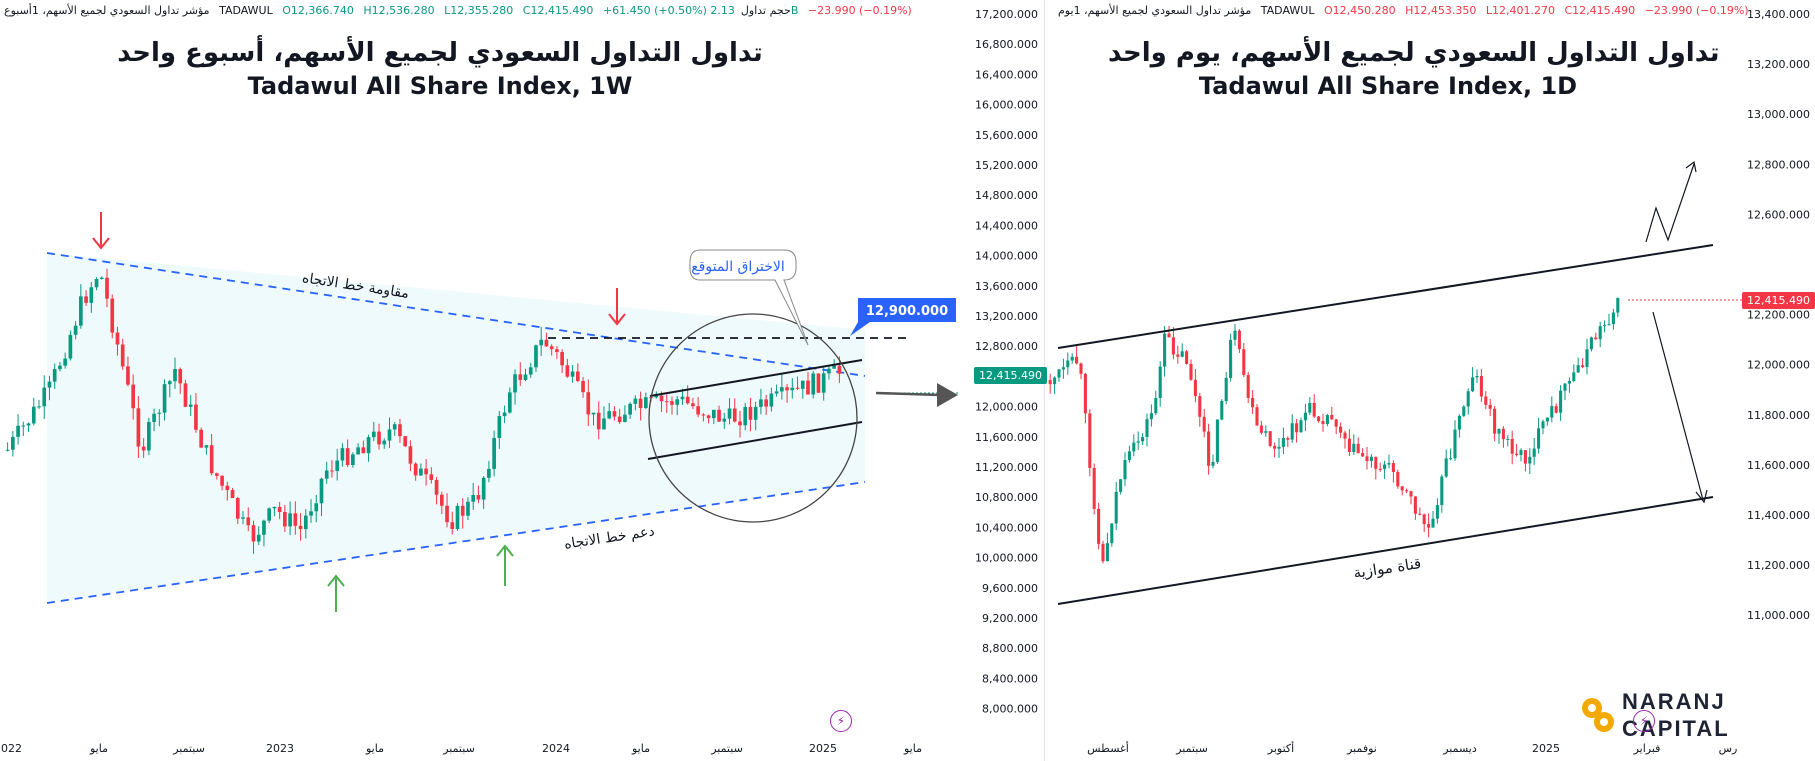 The width and height of the screenshot is (1815, 761). I want to click on right-time-tick-label: ديسمبر, so click(1459, 748).